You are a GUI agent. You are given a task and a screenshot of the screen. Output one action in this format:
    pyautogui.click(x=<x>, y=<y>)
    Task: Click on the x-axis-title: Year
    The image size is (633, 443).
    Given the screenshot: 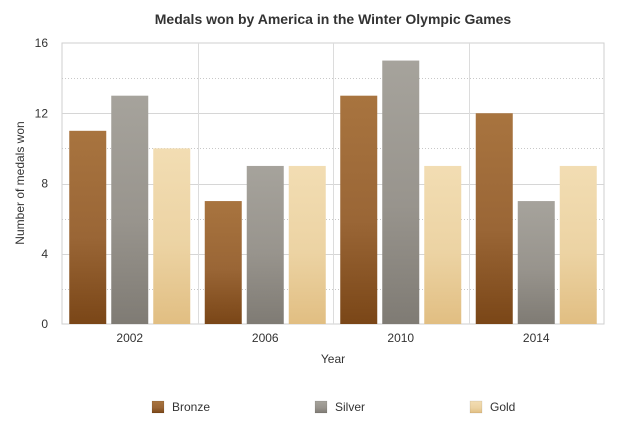 What is the action you would take?
    pyautogui.click(x=333, y=359)
    